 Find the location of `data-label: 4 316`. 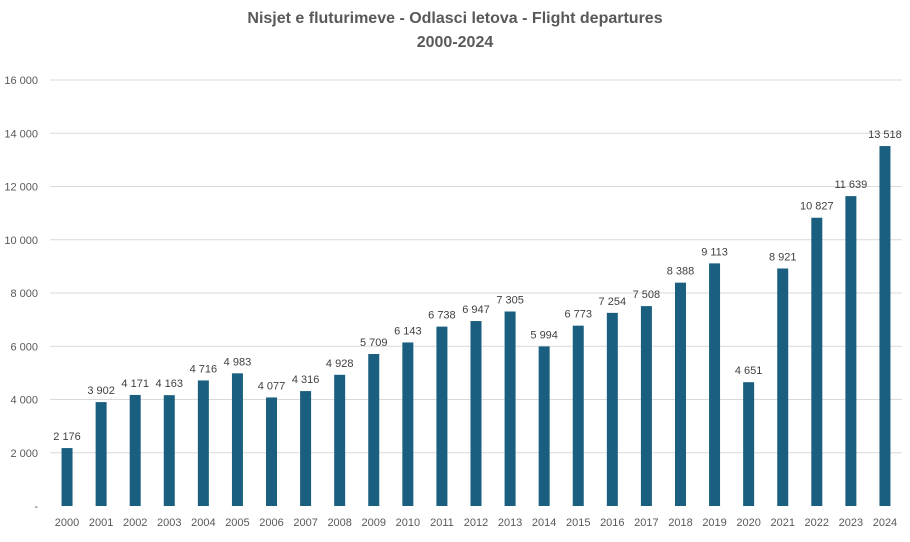

data-label: 4 316 is located at coordinates (306, 380).